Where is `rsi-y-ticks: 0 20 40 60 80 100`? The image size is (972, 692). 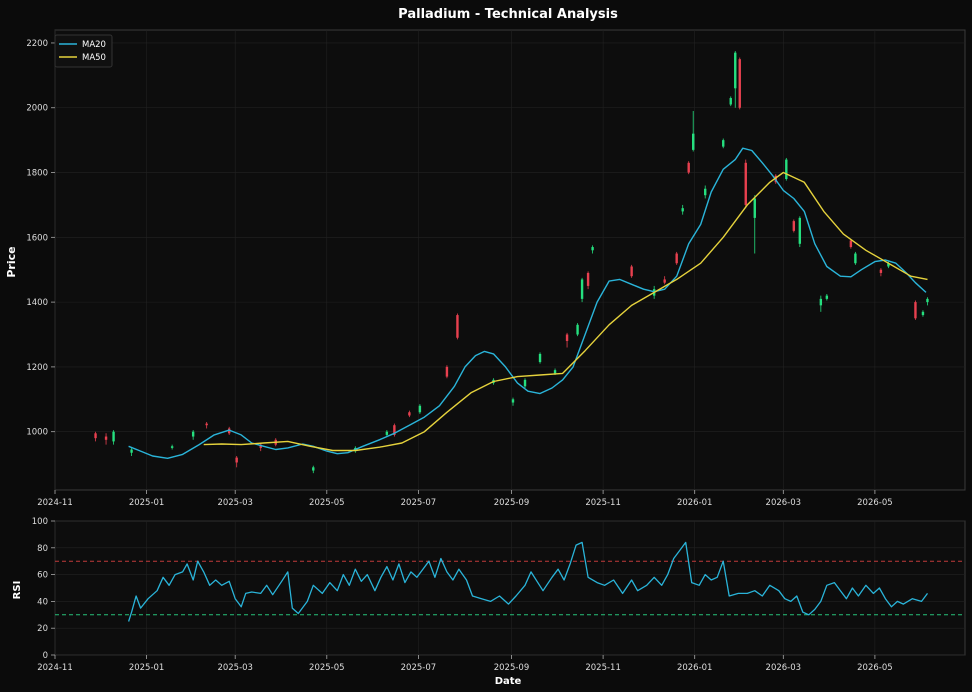 rsi-y-ticks: 0 20 40 60 80 100 is located at coordinates (43, 589).